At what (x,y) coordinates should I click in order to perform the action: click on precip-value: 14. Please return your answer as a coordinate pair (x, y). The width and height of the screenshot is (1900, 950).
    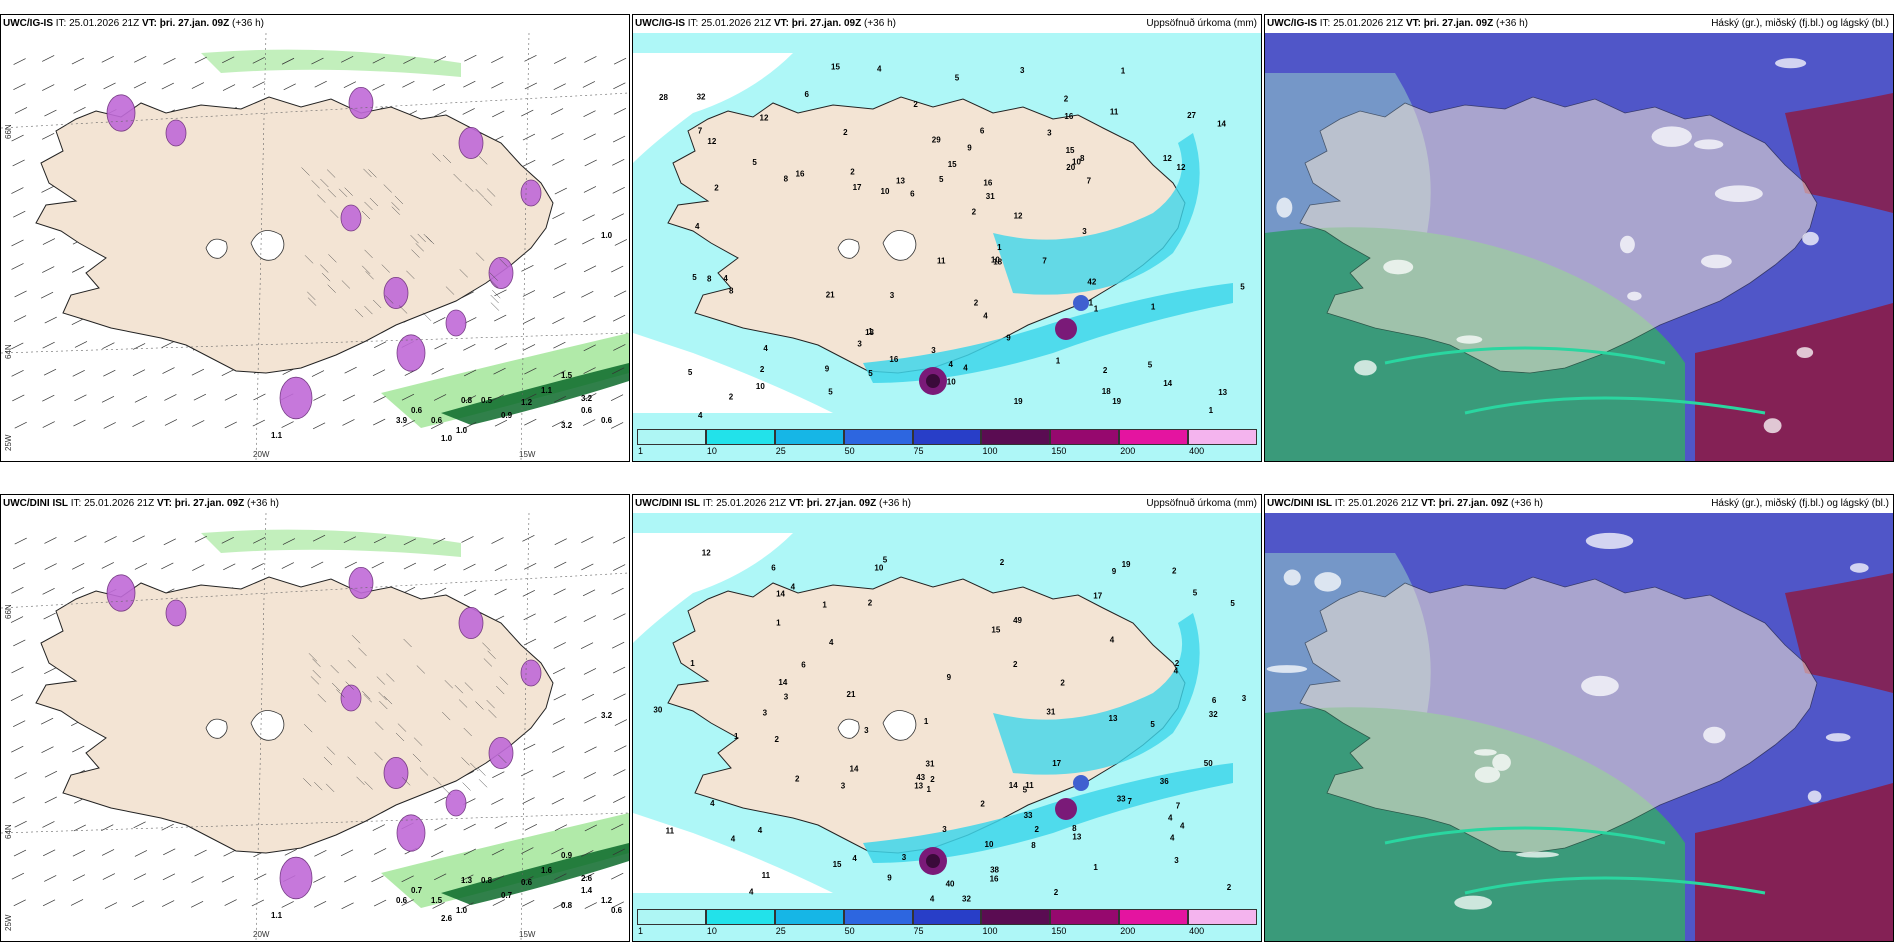
    Looking at the image, I should click on (1013, 785).